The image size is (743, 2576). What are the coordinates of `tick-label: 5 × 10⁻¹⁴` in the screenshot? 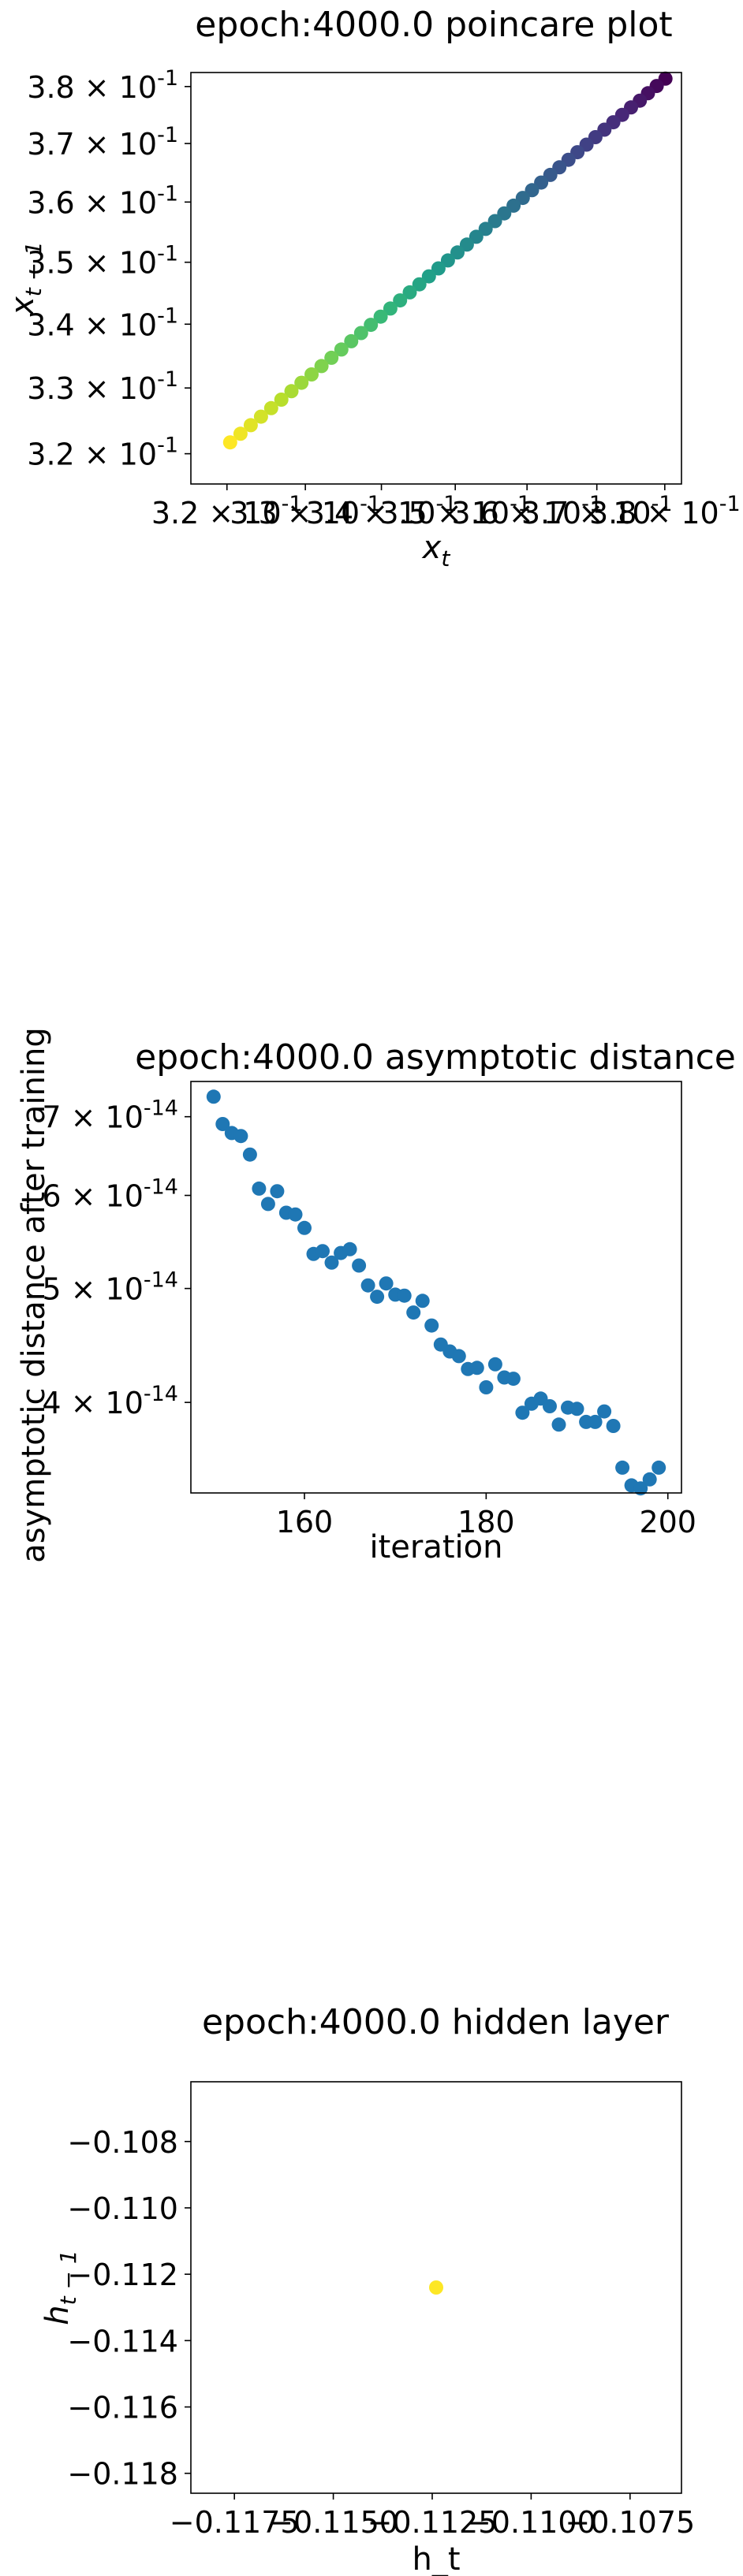 It's located at (110, 1287).